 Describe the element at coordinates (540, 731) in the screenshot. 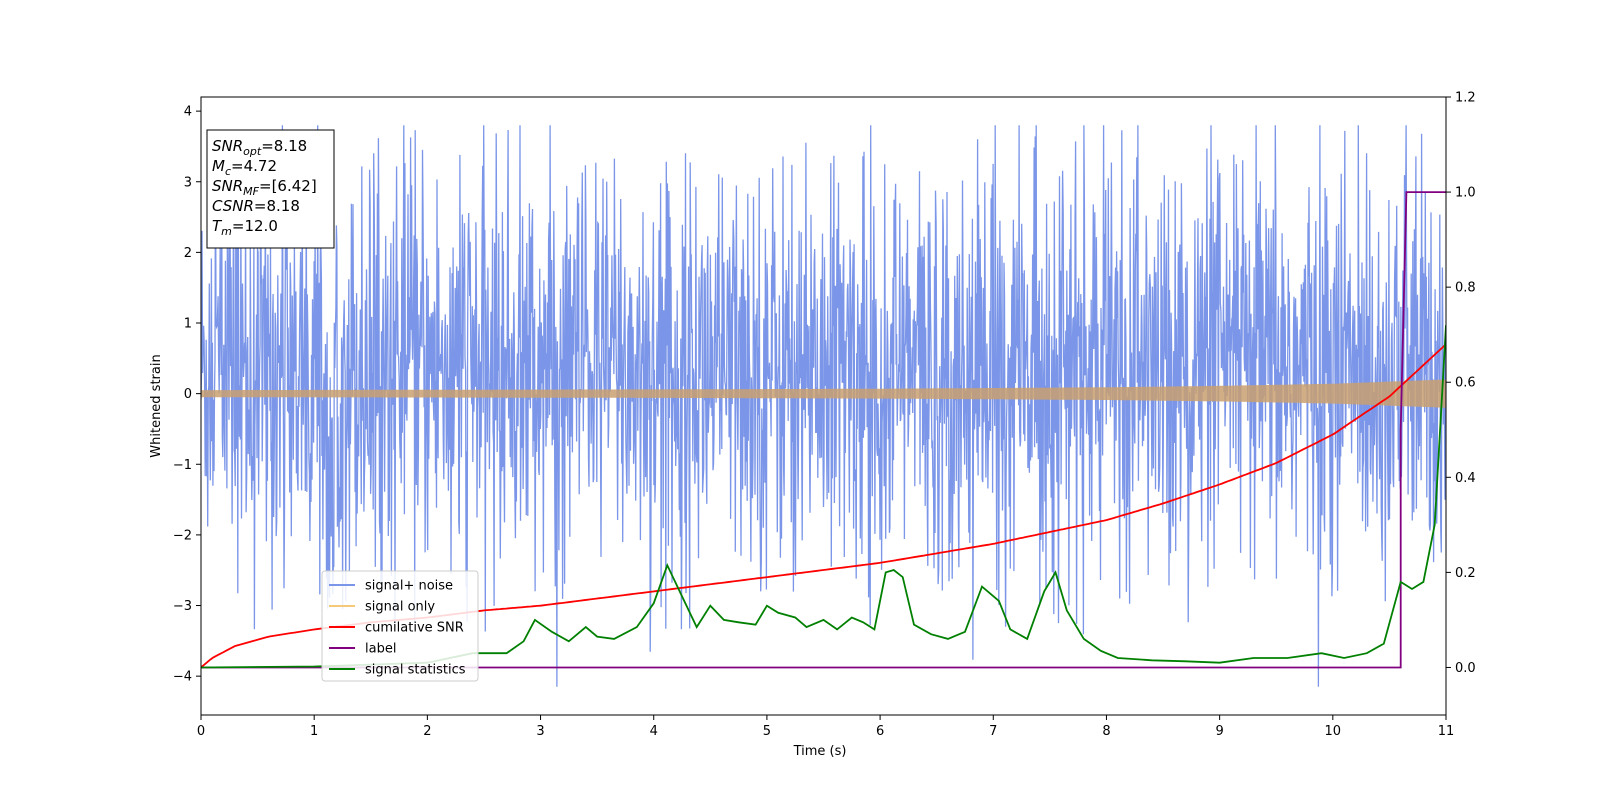

I see `x-tick-label: 3` at that location.